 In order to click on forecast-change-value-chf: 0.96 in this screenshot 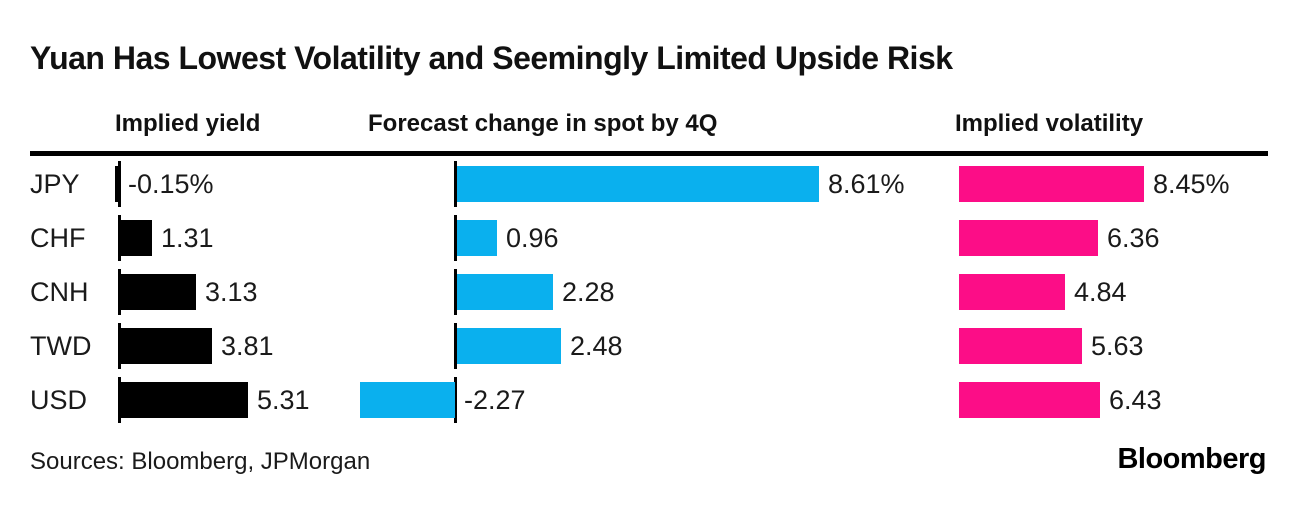, I will do `click(532, 238)`.